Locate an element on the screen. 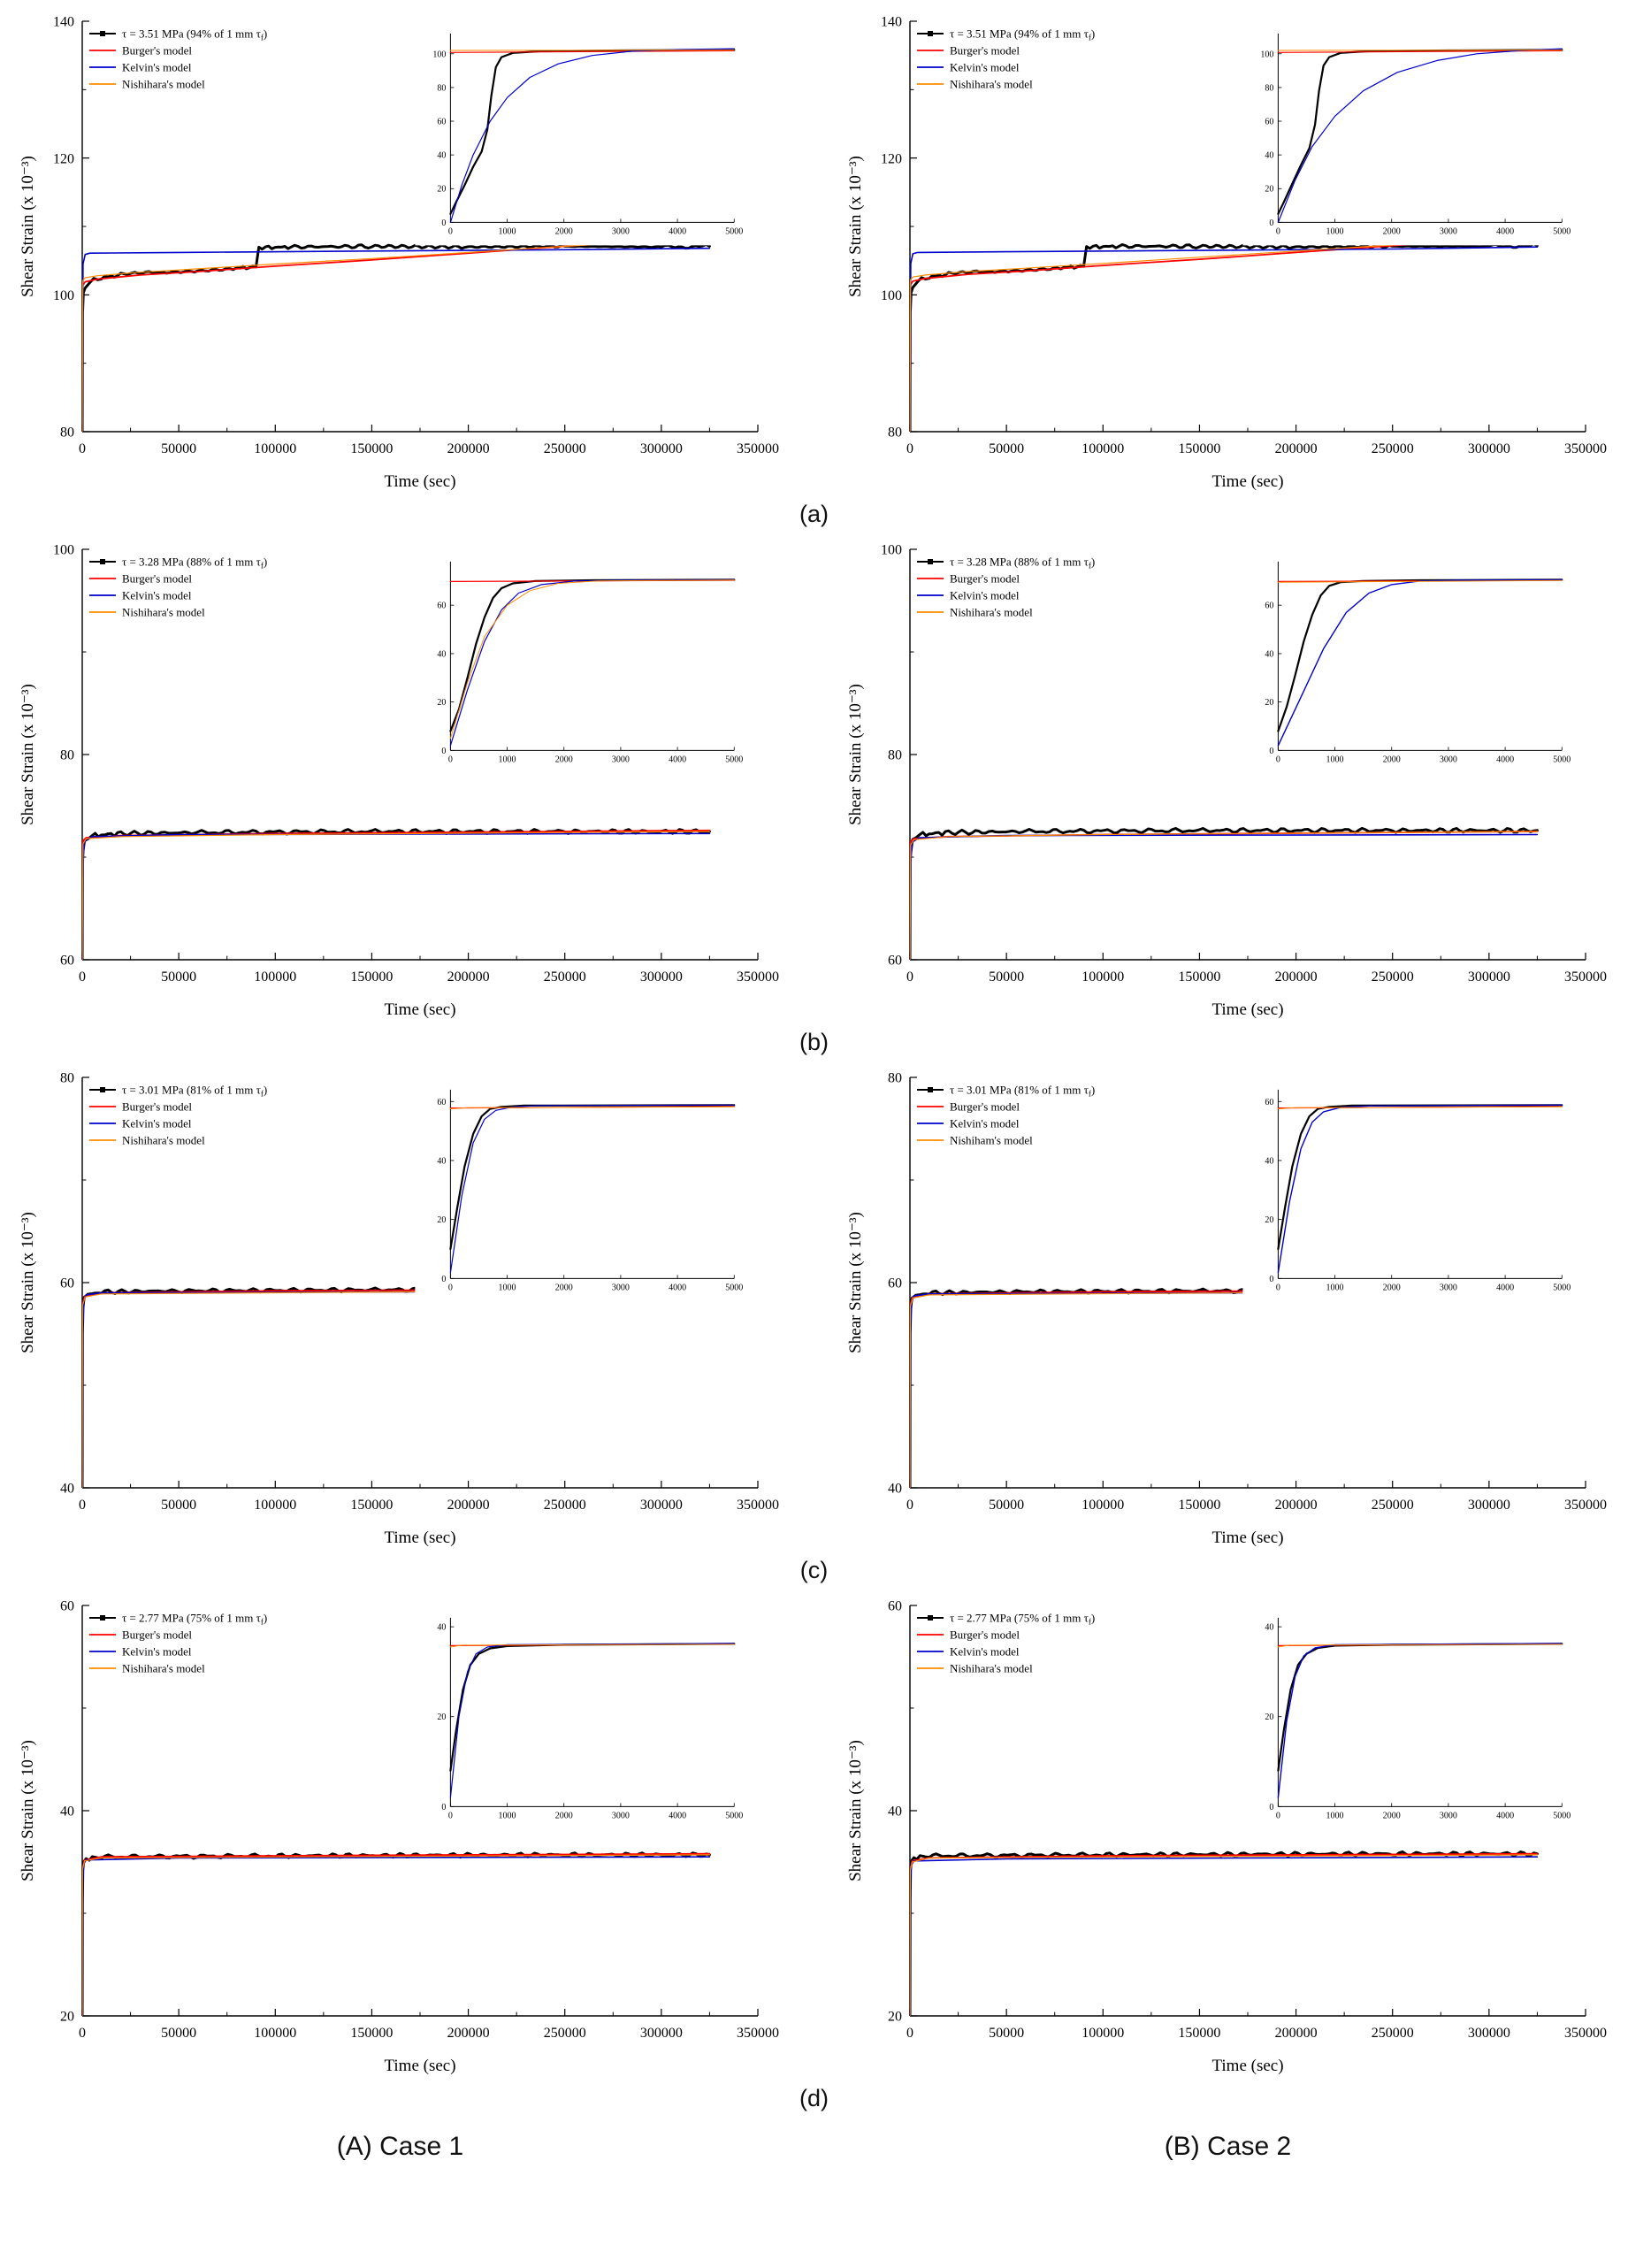 This screenshot has width=1628, height=2268. text-label: Time (sec) is located at coordinates (419, 2066).